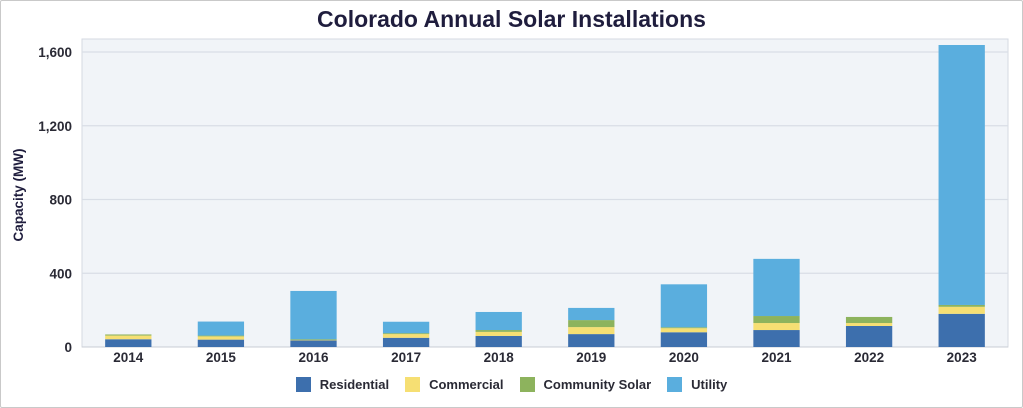 The width and height of the screenshot is (1023, 408). I want to click on bar-commercial-2019, so click(591, 331).